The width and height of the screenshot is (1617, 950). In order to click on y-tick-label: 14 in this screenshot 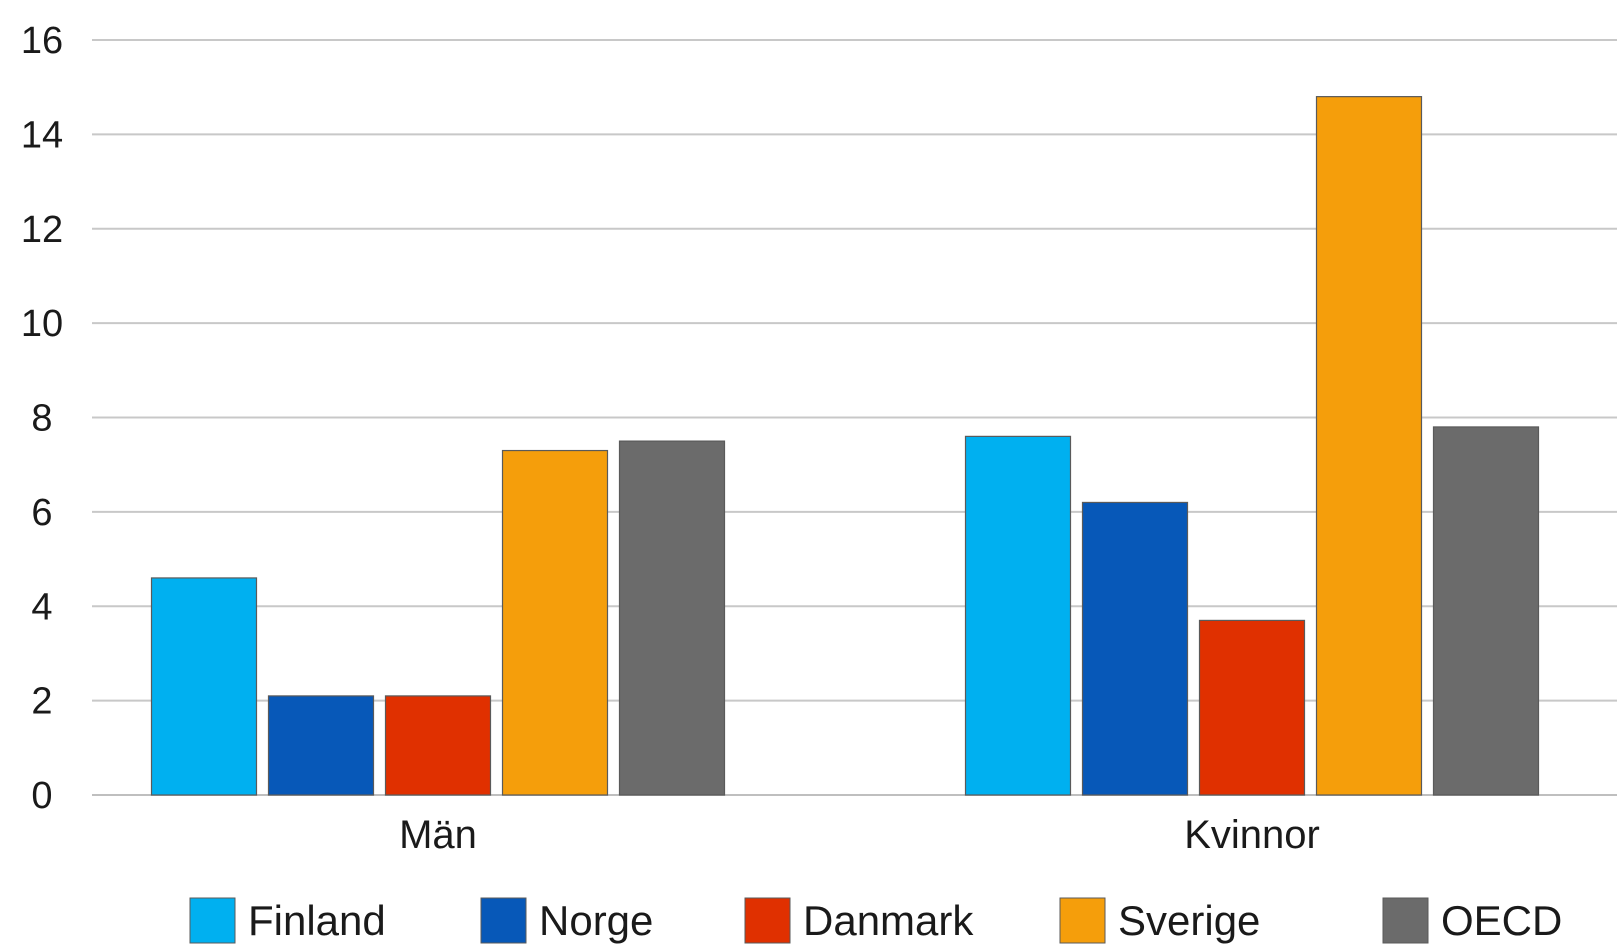, I will do `click(42, 135)`.